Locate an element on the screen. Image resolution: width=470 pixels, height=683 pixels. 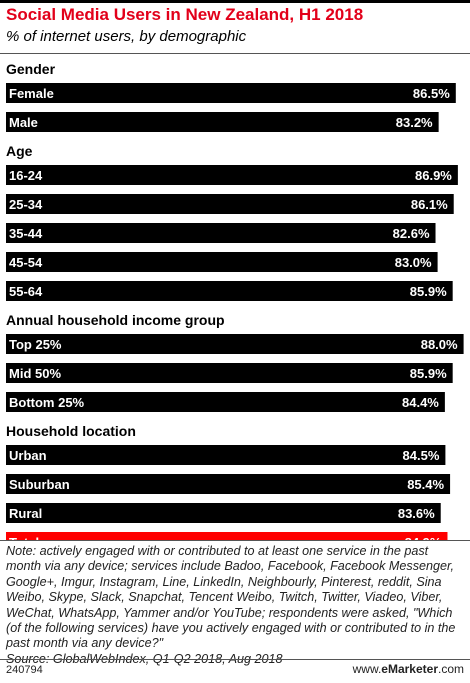
category-label: Suburban is located at coordinates (39, 484).